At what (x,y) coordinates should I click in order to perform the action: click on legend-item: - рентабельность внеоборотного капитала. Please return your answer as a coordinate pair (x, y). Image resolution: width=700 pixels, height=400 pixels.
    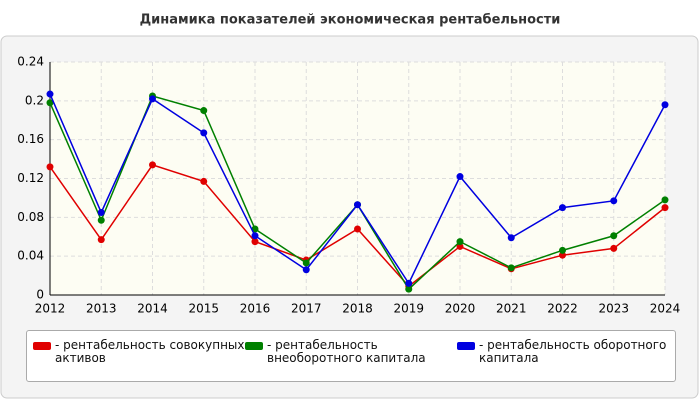
    Looking at the image, I should click on (351, 356).